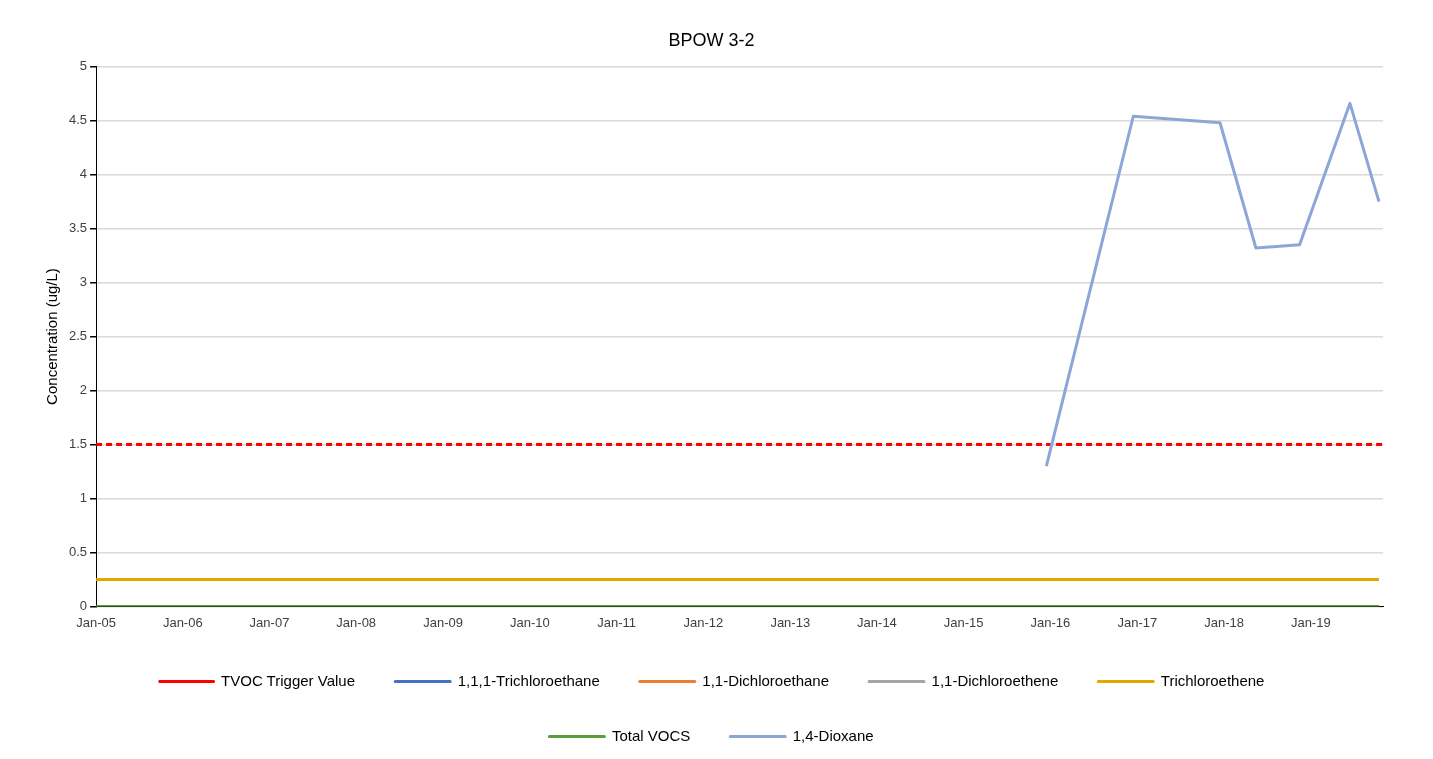  What do you see at coordinates (78, 551) in the screenshot?
I see `y-tick-label: 0.5` at bounding box center [78, 551].